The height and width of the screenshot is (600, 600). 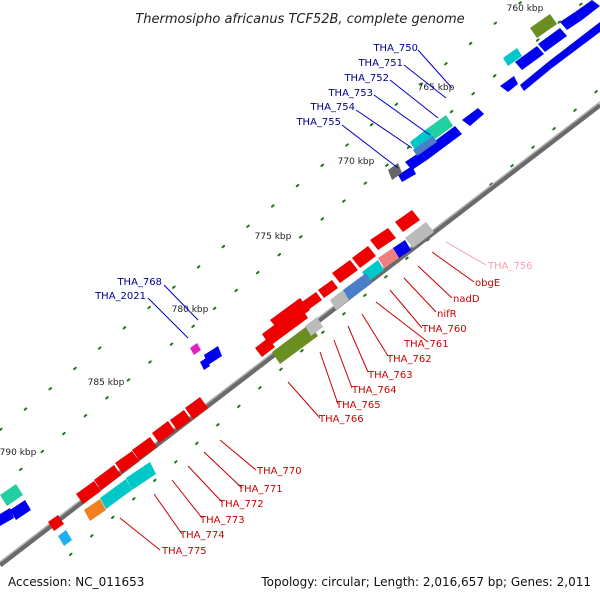 What do you see at coordinates (358, 405) in the screenshot?
I see `label-tha-765: THA_765` at bounding box center [358, 405].